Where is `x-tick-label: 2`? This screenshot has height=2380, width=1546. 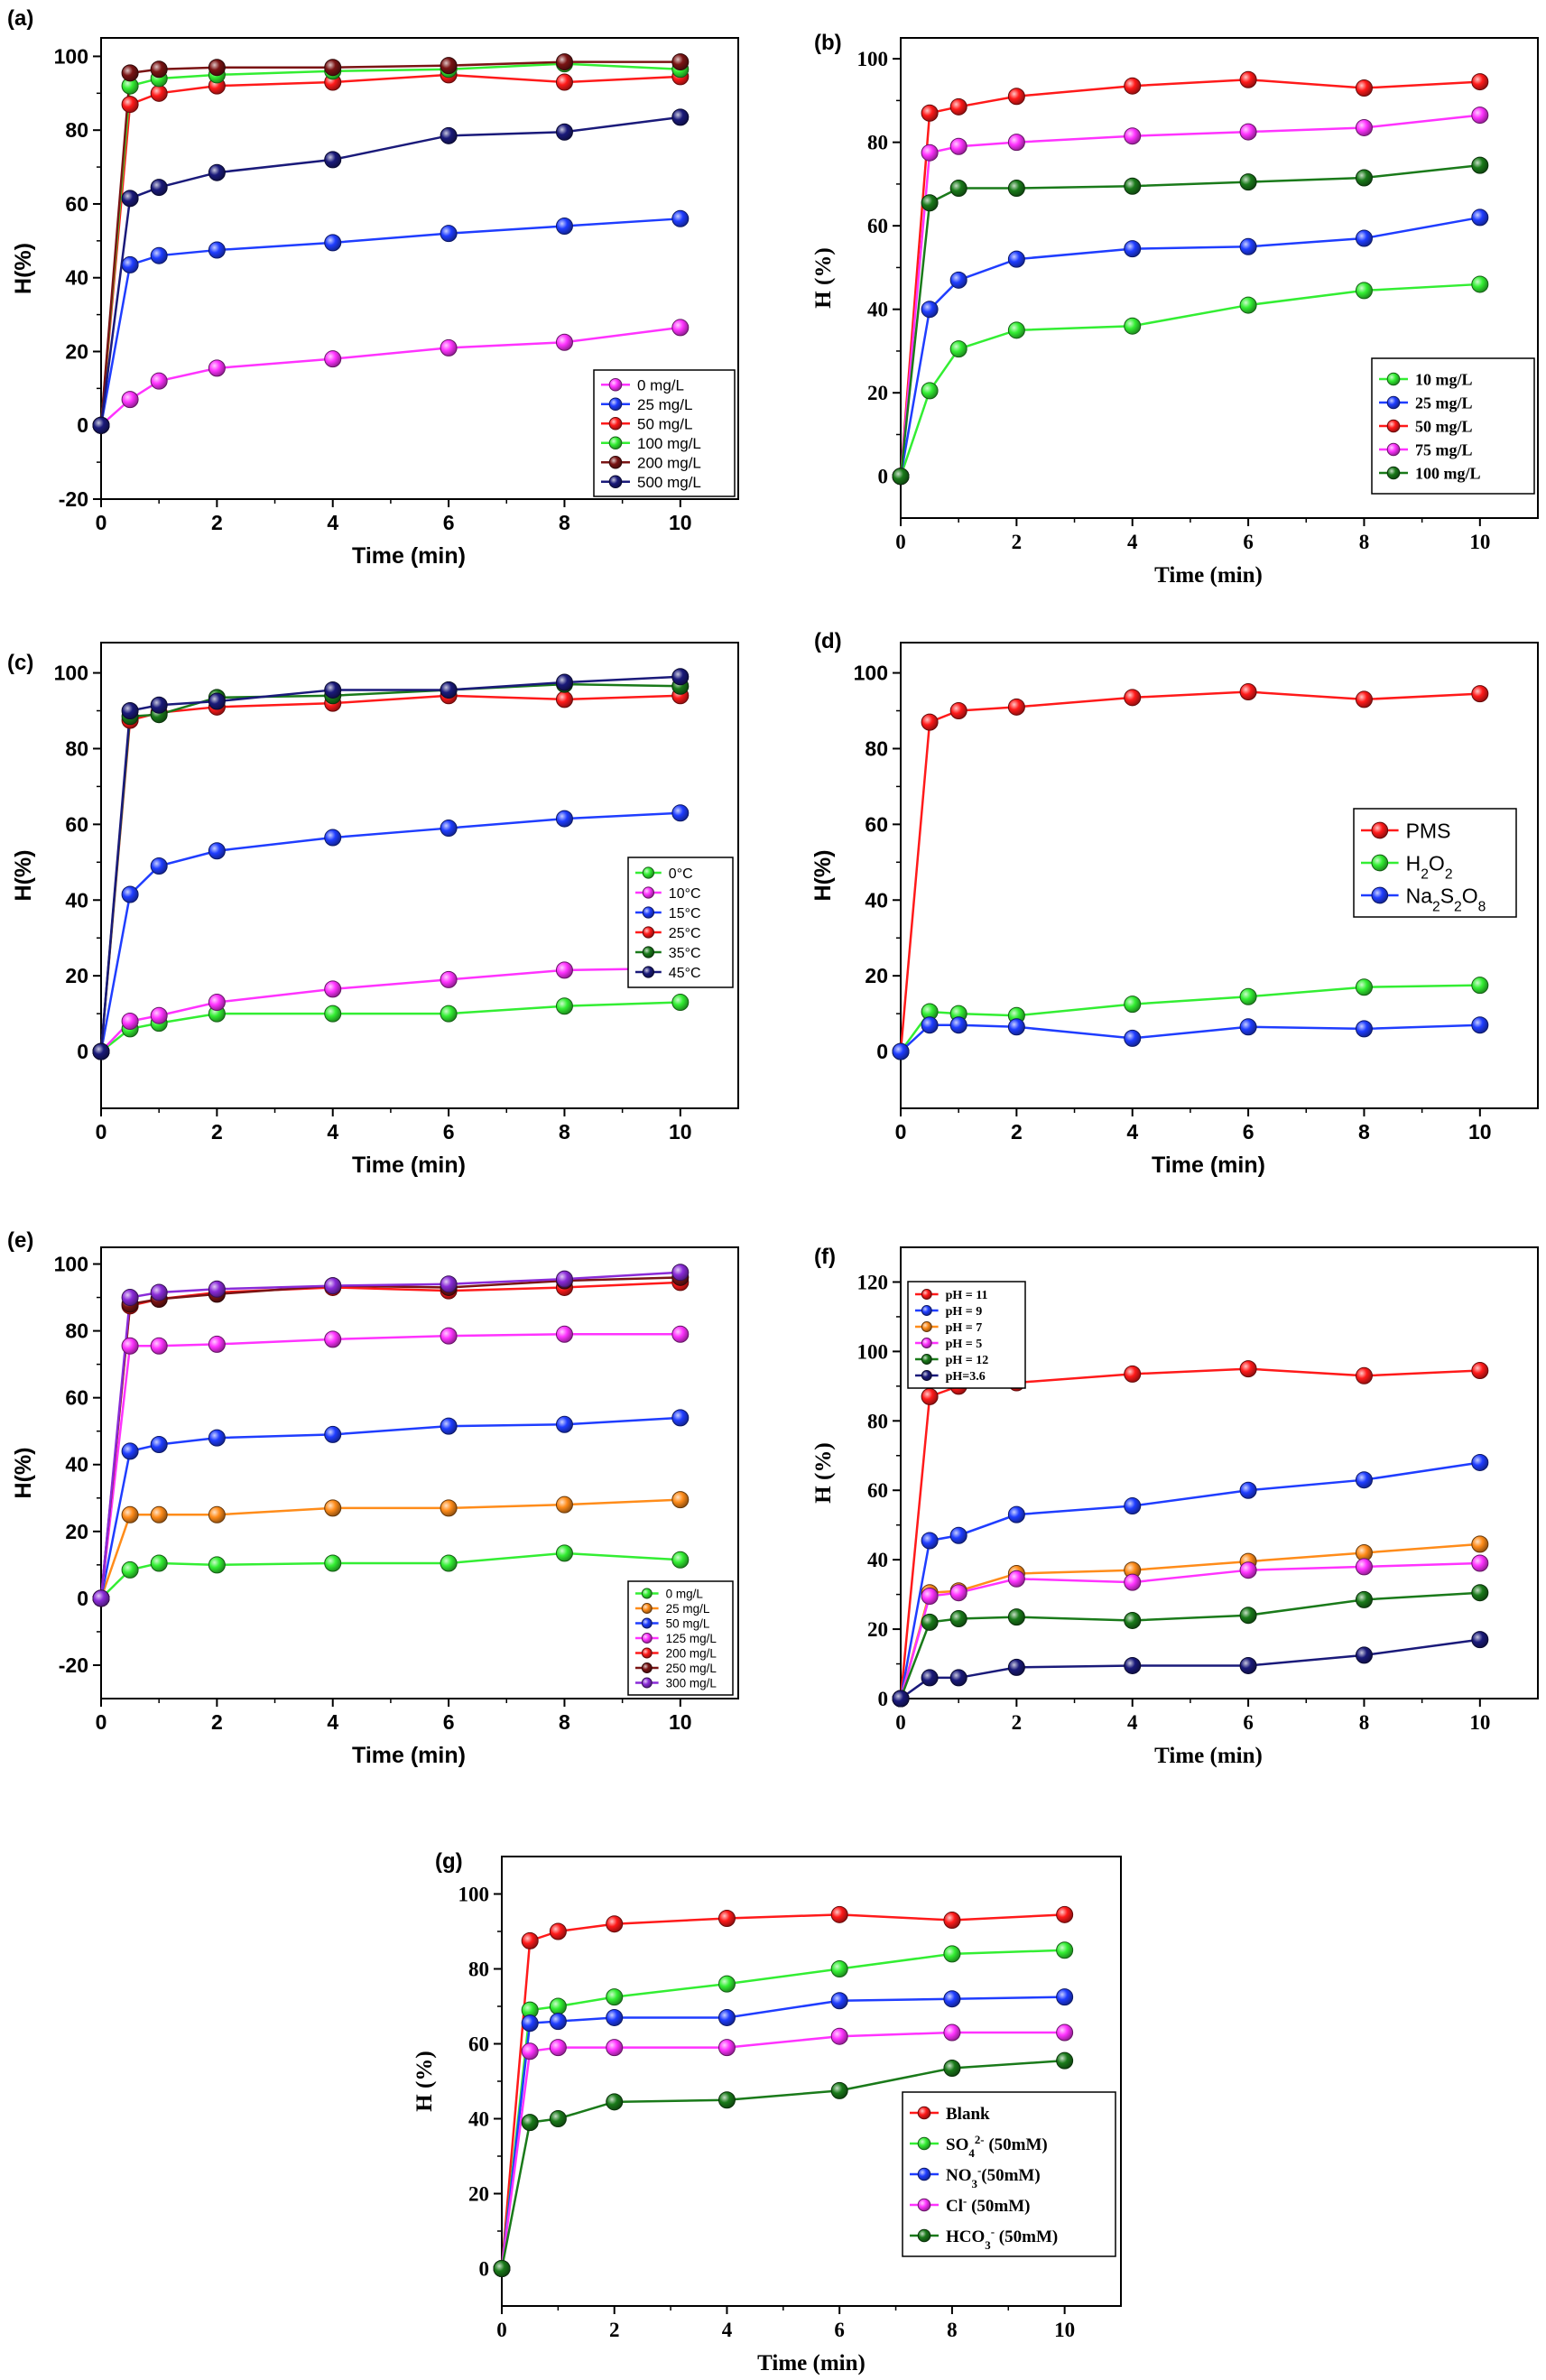
x-tick-label: 2 is located at coordinates (217, 1132).